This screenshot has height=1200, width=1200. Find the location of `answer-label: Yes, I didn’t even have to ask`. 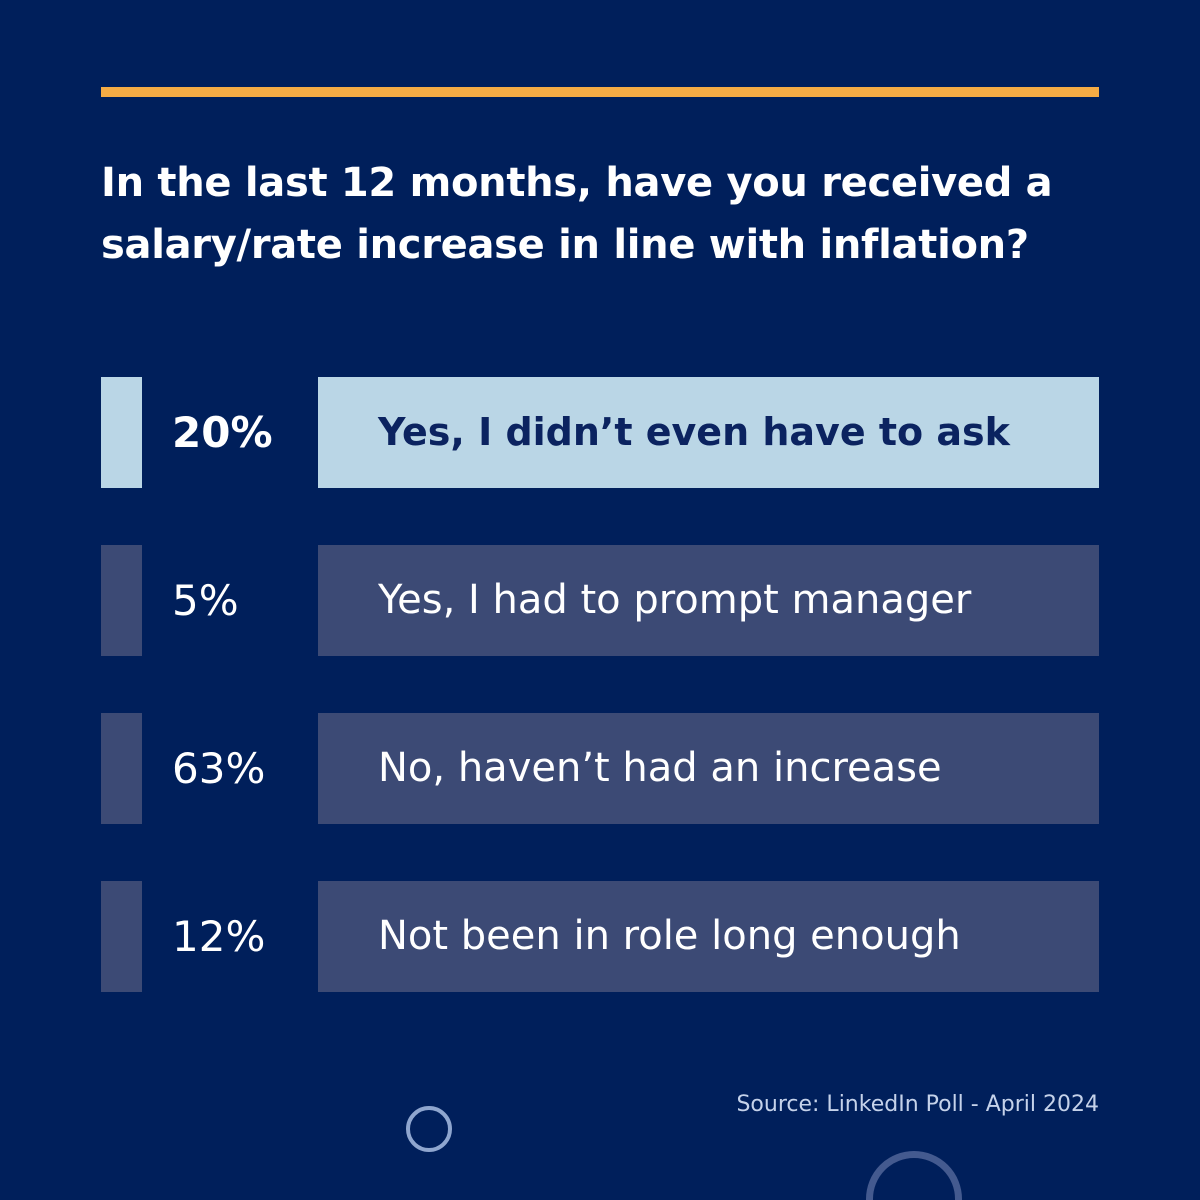

answer-label: Yes, I didn’t even have to ask is located at coordinates (694, 432).